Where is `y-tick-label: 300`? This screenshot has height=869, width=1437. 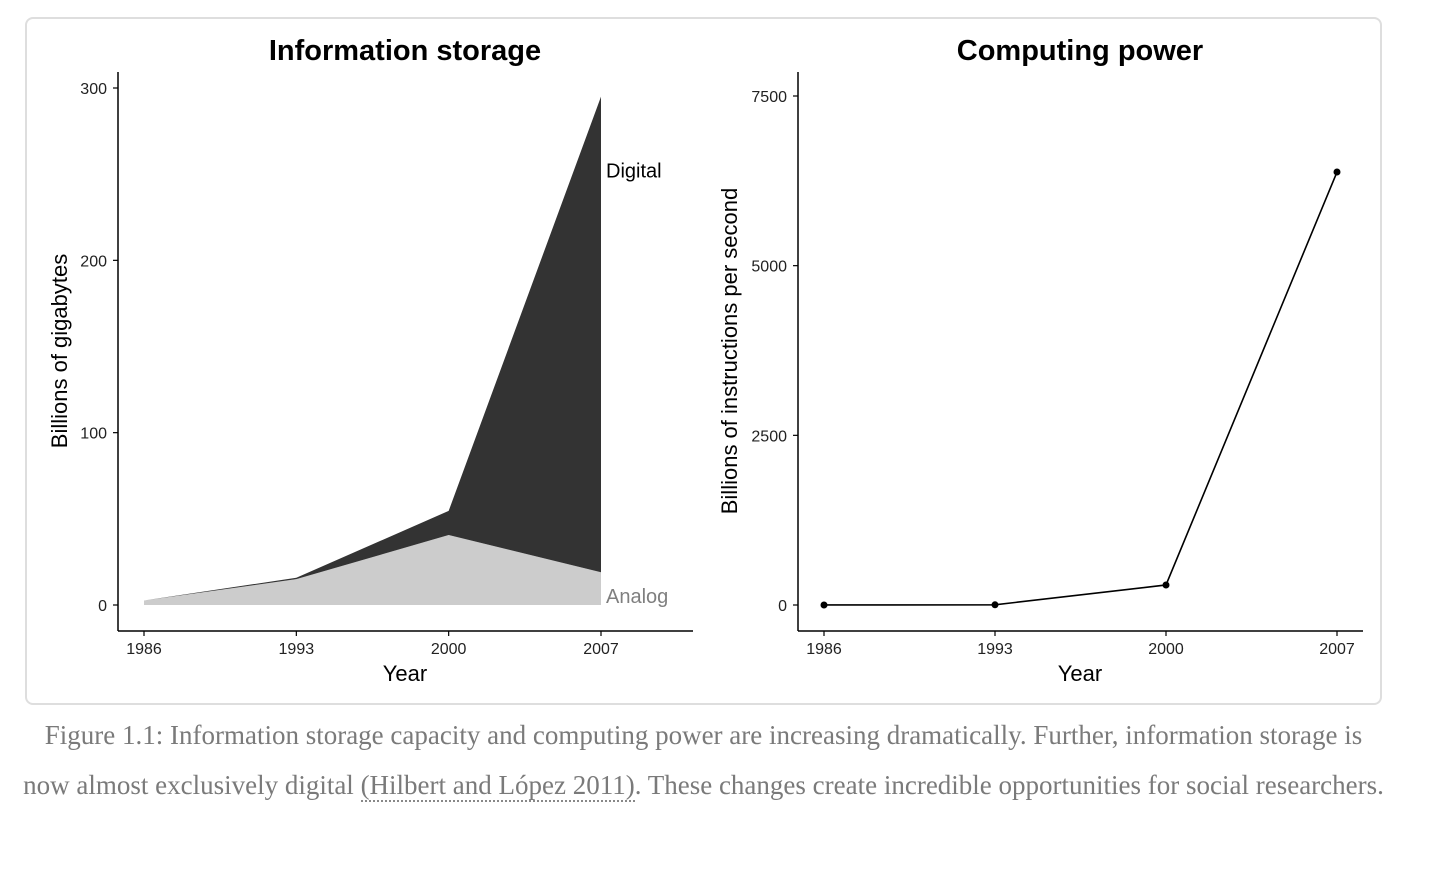
y-tick-label: 300 is located at coordinates (93, 89).